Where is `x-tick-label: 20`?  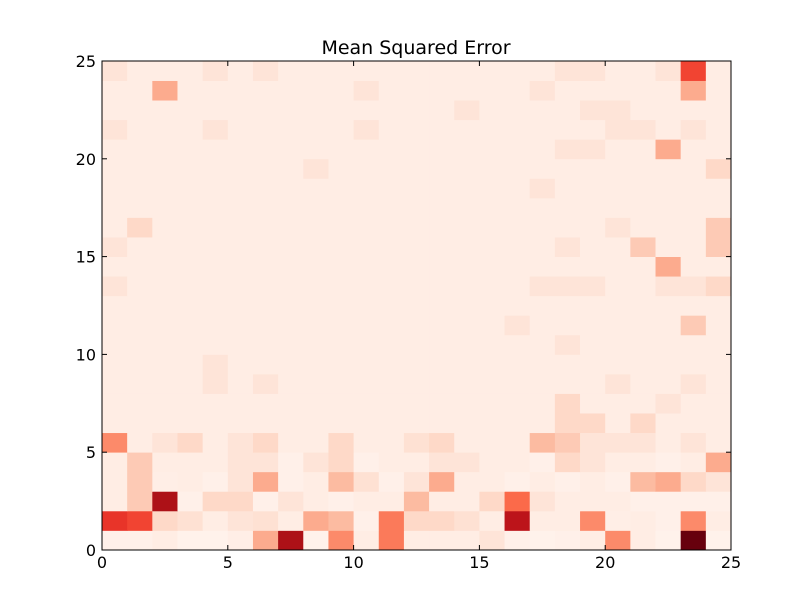
x-tick-label: 20 is located at coordinates (605, 562).